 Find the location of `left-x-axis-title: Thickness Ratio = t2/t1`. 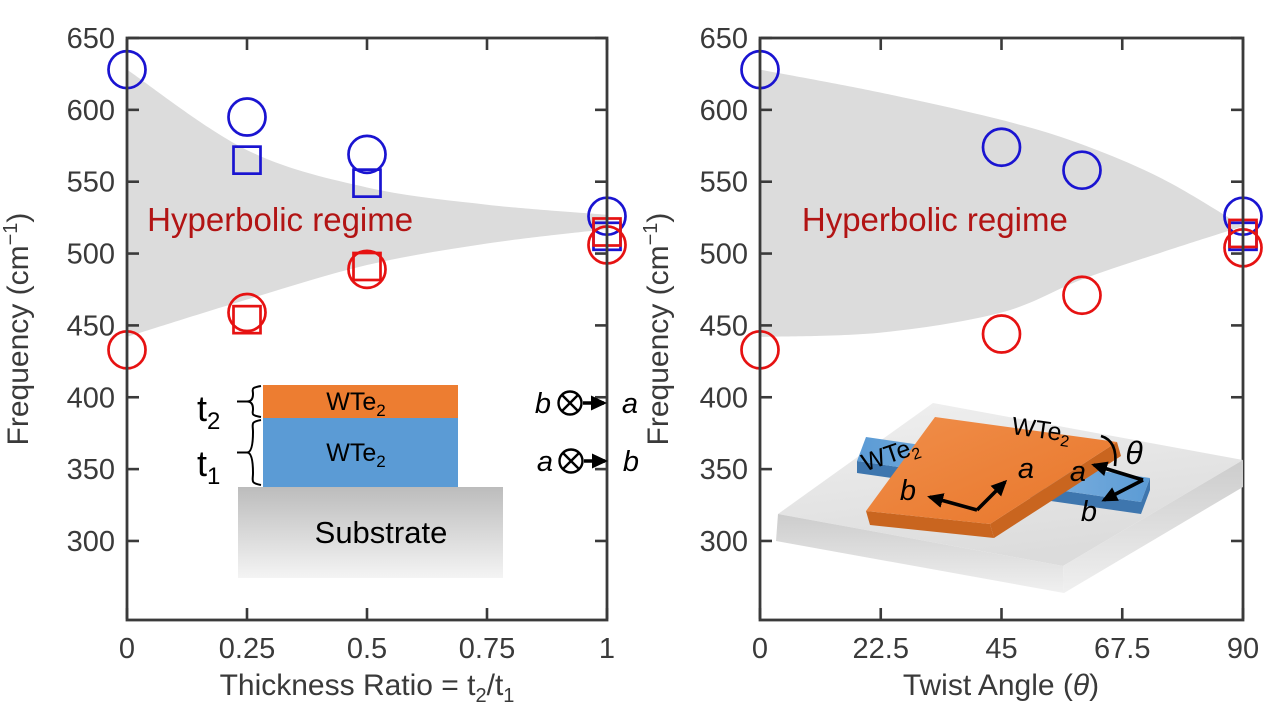

left-x-axis-title: Thickness Ratio = t2/t1 is located at coordinates (367, 688).